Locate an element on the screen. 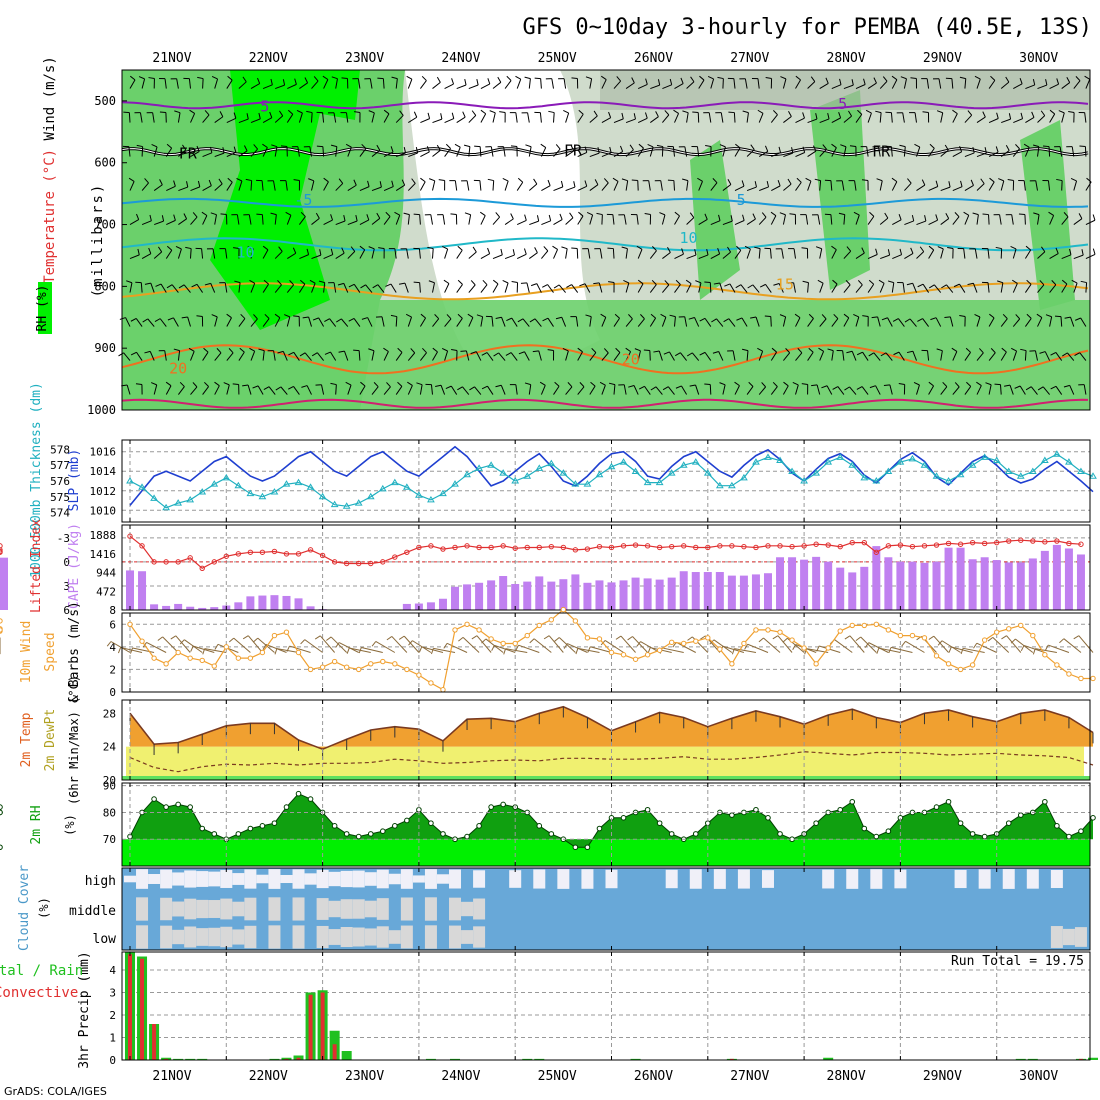  thickness-marker is located at coordinates (996, 459).